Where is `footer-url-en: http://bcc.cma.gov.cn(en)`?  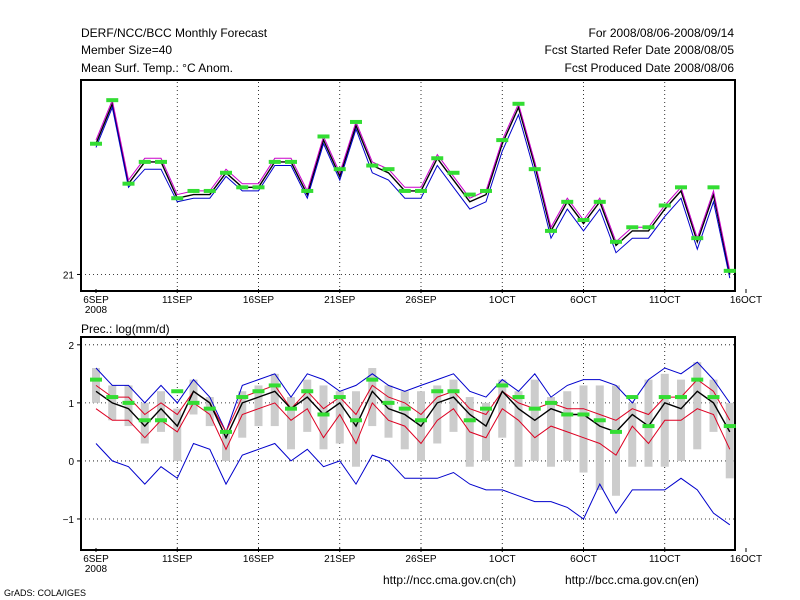
footer-url-en: http://bcc.cma.gov.cn(en) is located at coordinates (632, 580).